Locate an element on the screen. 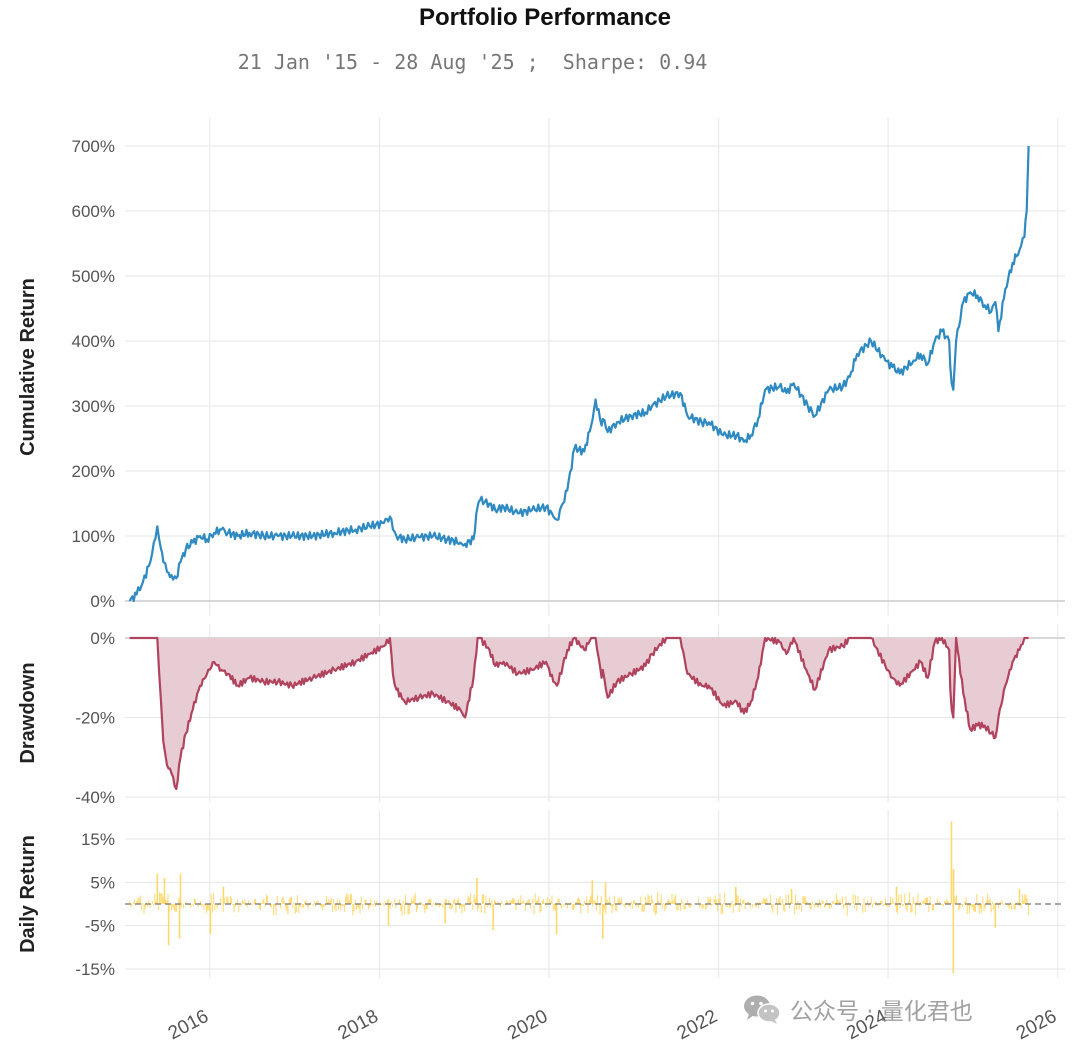 The image size is (1080, 1054). y-tick-label: 600% is located at coordinates (93, 211).